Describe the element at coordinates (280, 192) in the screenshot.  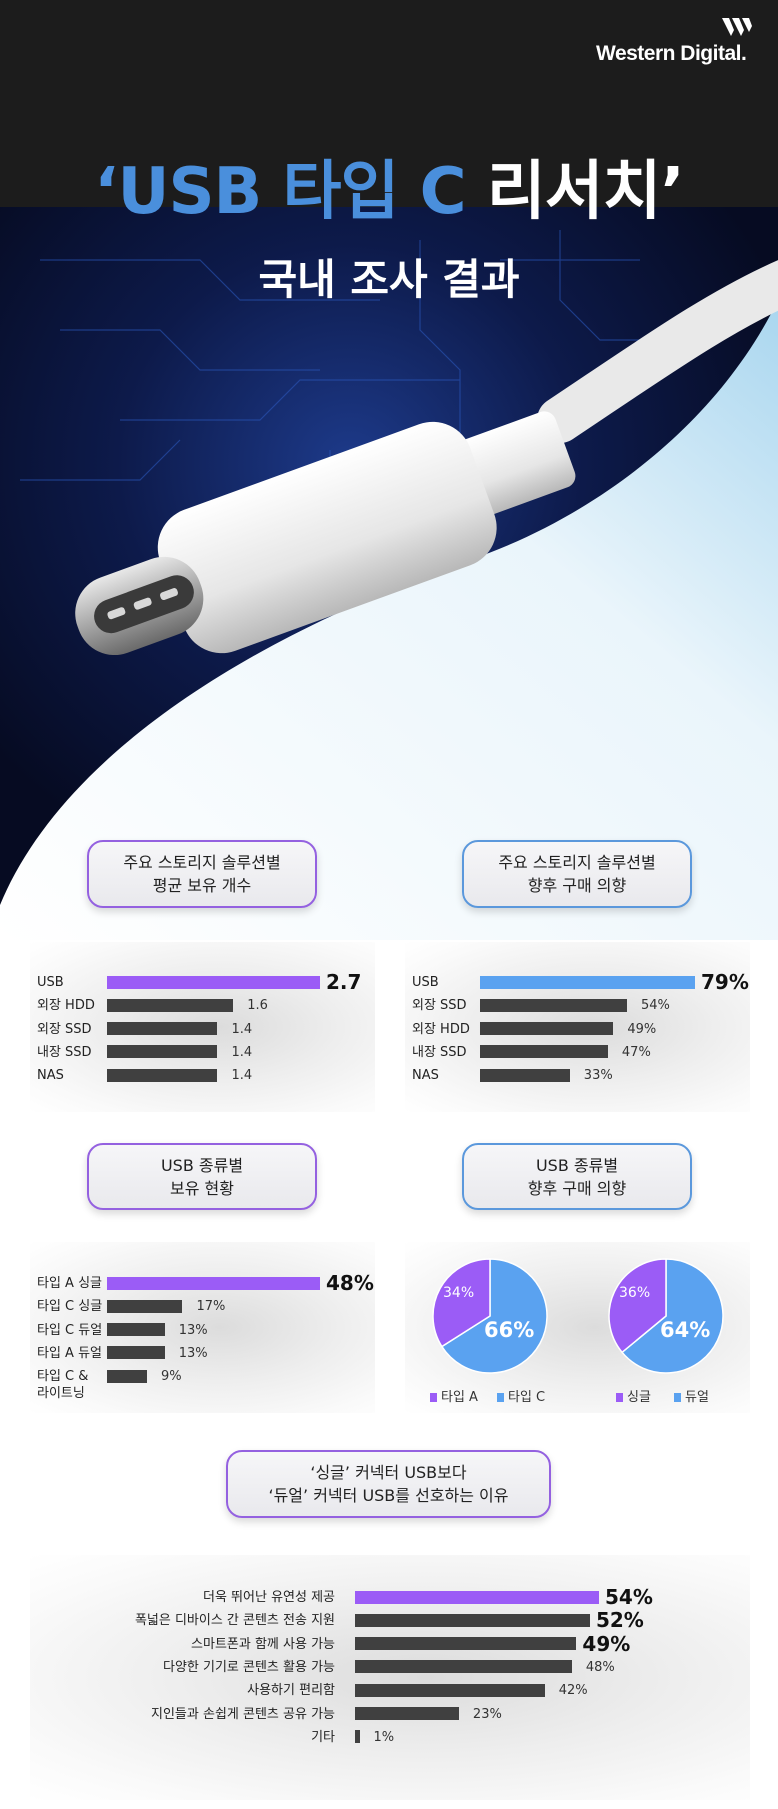
I see `title-blue-part: ‘USB 타입 C` at that location.